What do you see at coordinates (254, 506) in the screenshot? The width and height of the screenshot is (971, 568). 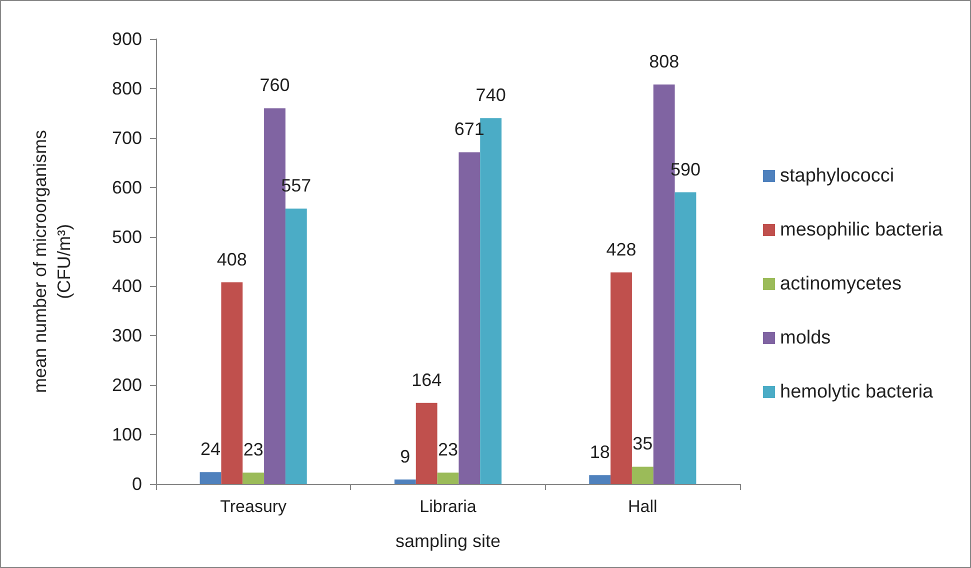 I see `x-tick-label: Treasury` at bounding box center [254, 506].